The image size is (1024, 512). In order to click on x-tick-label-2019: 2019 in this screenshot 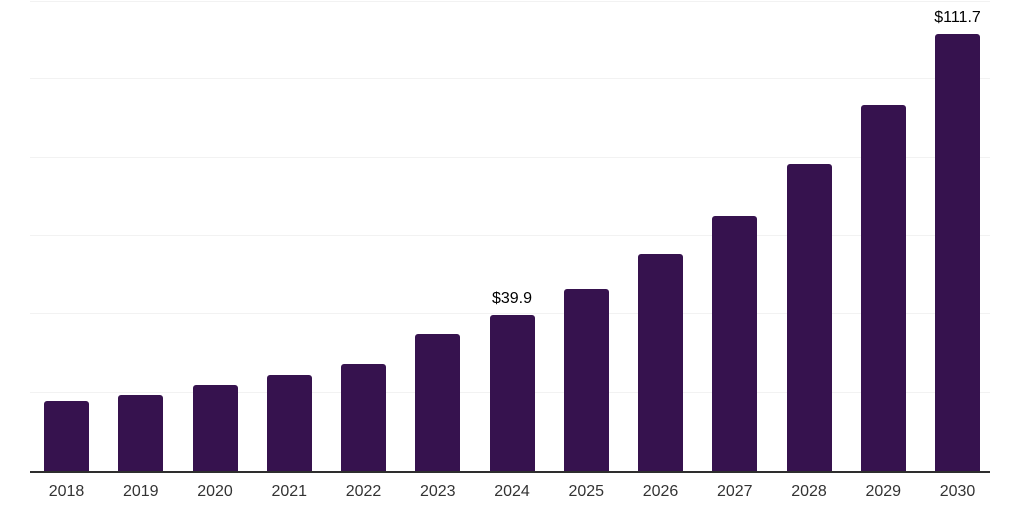, I will do `click(140, 491)`.